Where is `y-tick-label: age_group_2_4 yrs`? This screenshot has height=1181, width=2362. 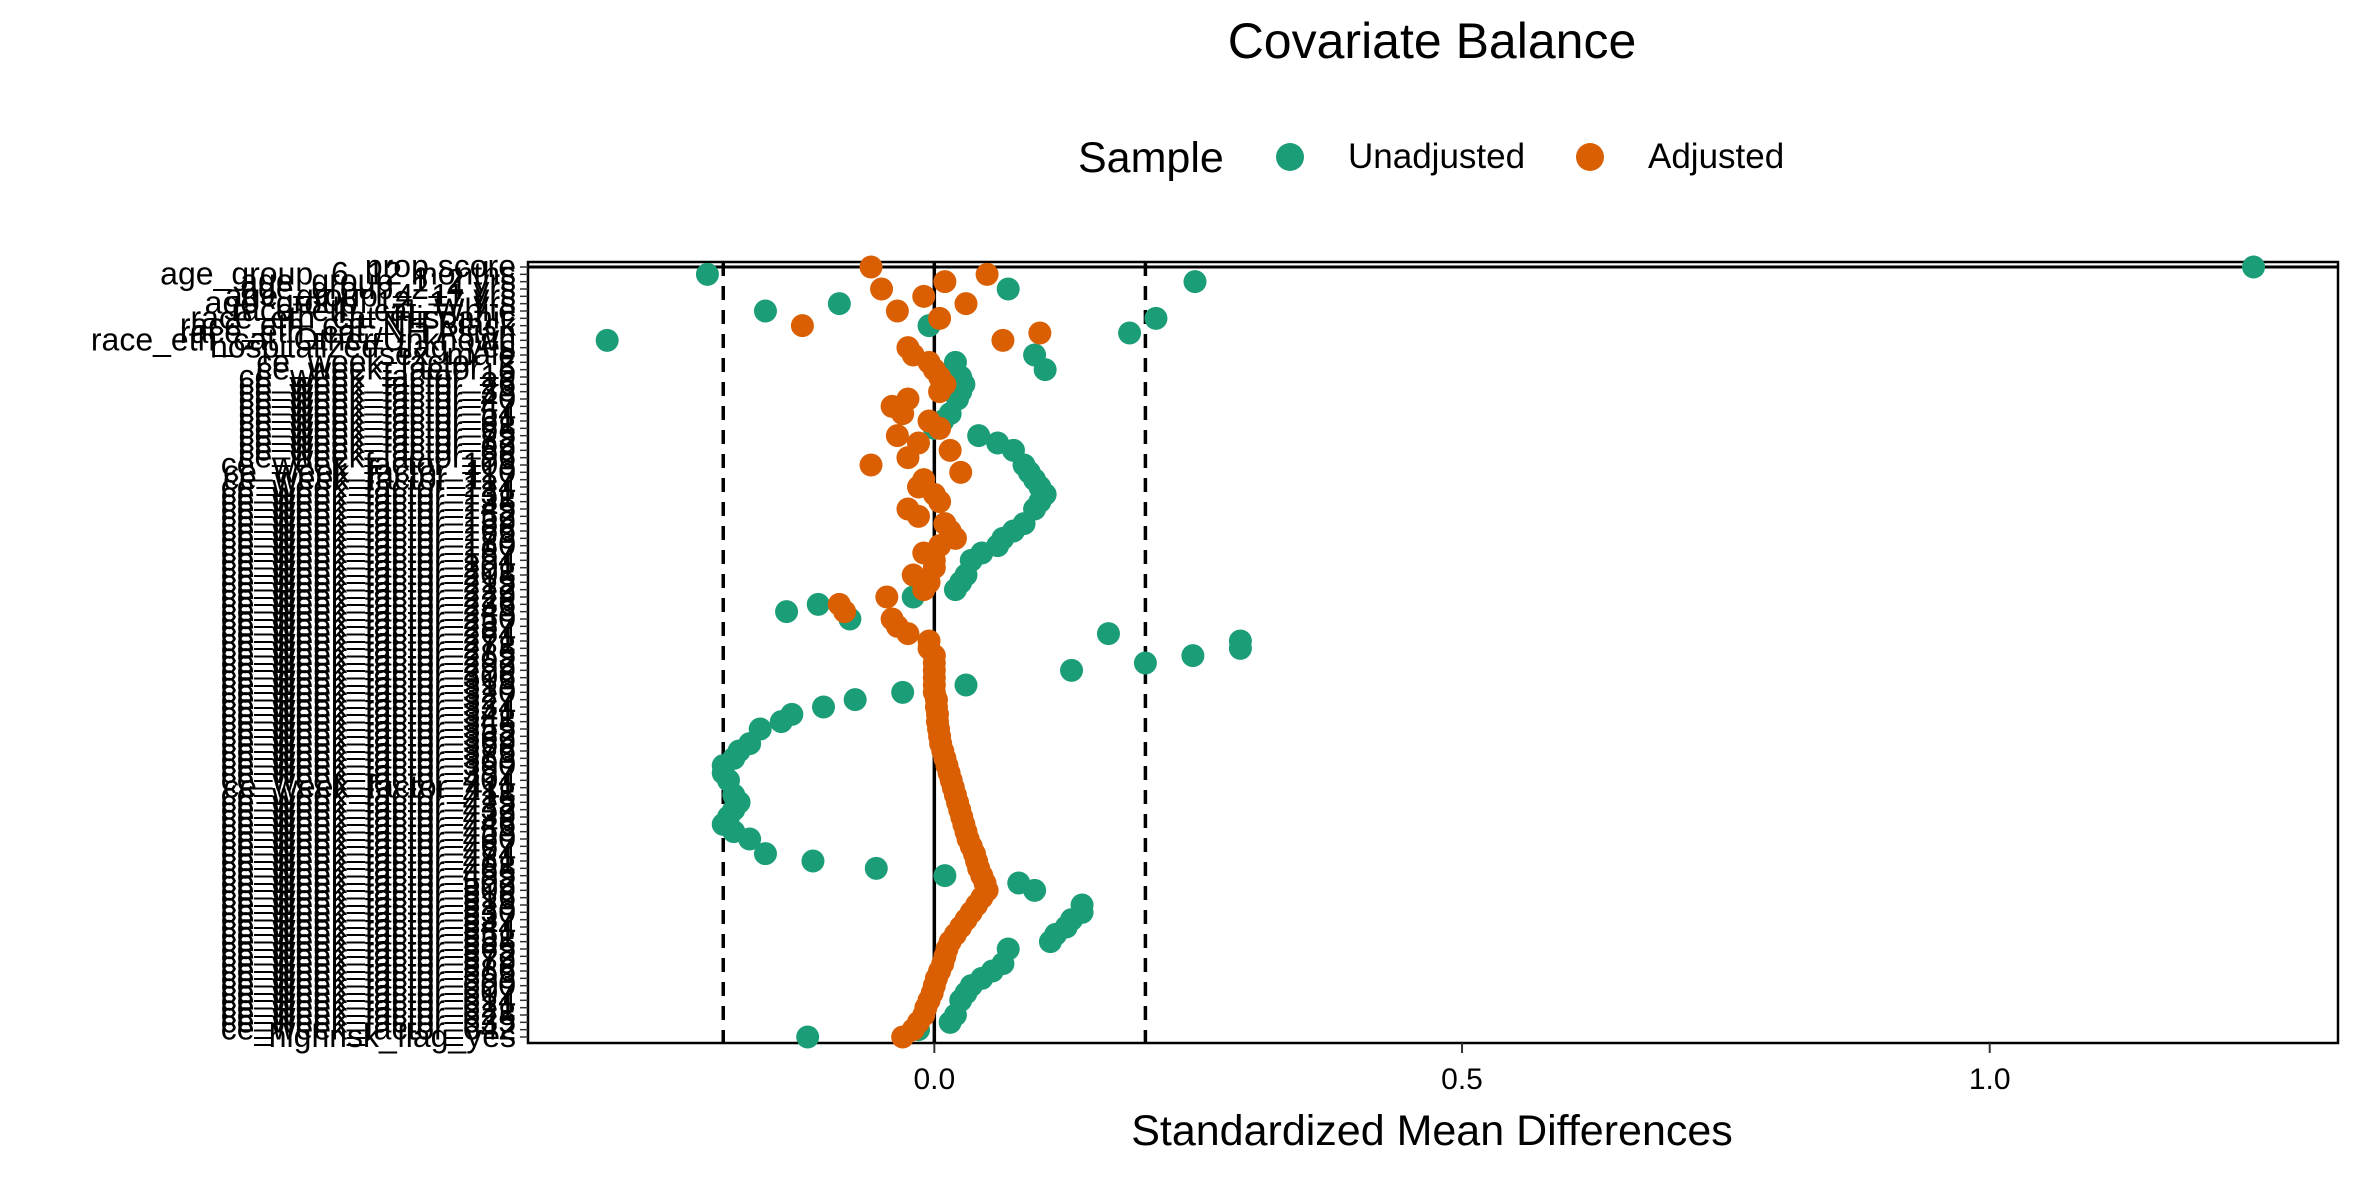 y-tick-label: age_group_2_4 yrs is located at coordinates (378, 288).